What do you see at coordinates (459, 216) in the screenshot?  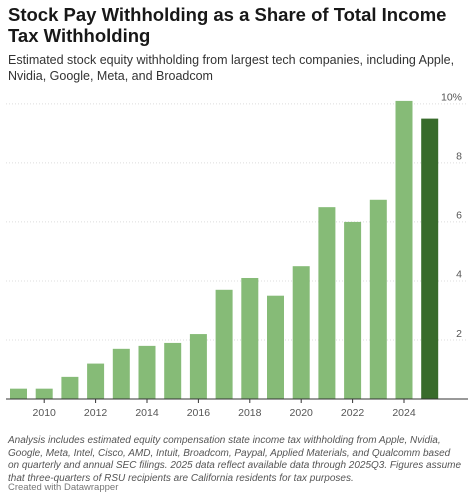 I see `y-tick-label: 6` at bounding box center [459, 216].